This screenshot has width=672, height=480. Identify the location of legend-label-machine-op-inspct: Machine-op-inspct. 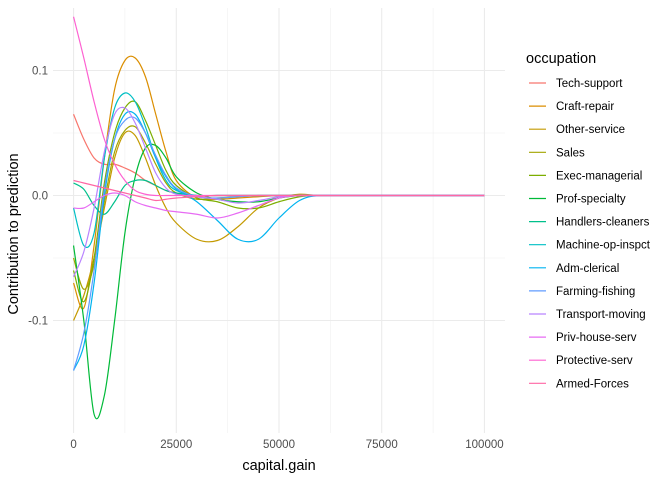
(603, 246).